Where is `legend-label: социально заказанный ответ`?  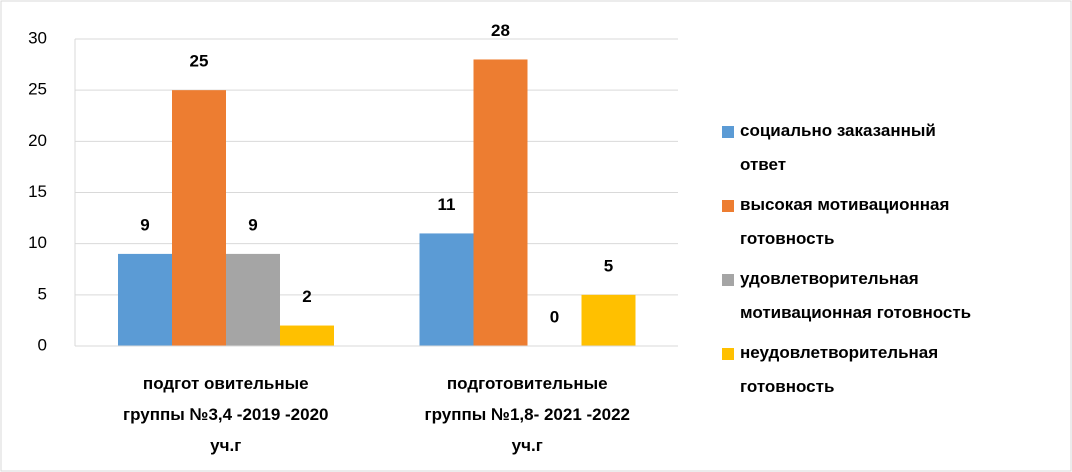 legend-label: социально заказанный ответ is located at coordinates (838, 147).